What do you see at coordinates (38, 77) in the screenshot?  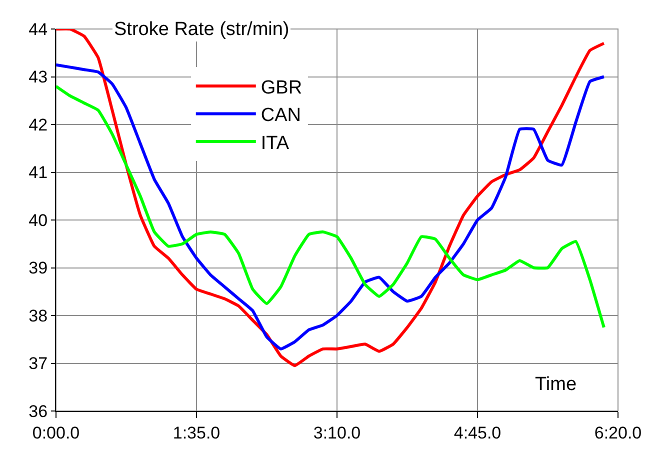 I see `y-tick-label: 43` at bounding box center [38, 77].